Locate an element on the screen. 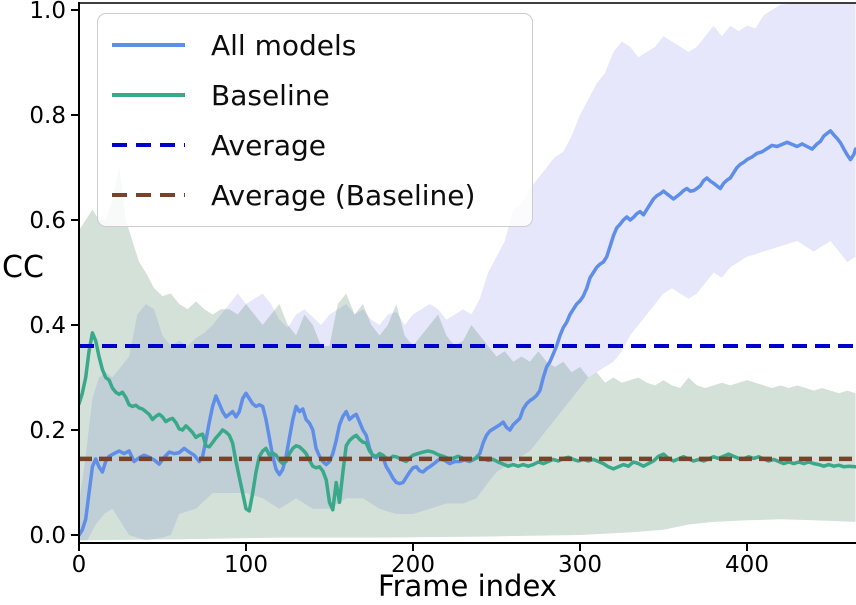 This screenshot has height=605, width=856. legend-label-average: Average is located at coordinates (268, 145).